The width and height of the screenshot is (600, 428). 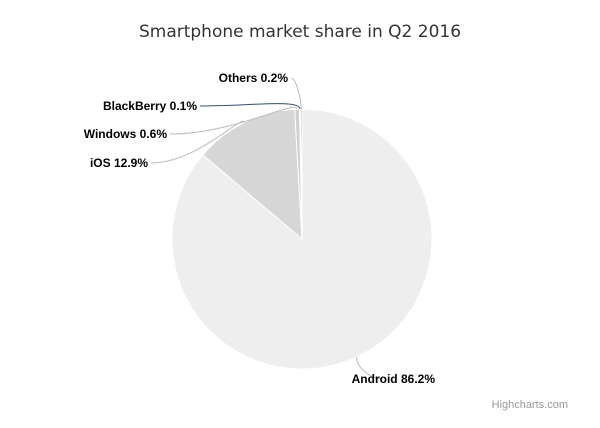 What do you see at coordinates (150, 106) in the screenshot?
I see `slice-label-blackberry: BlackBerry 0.1%` at bounding box center [150, 106].